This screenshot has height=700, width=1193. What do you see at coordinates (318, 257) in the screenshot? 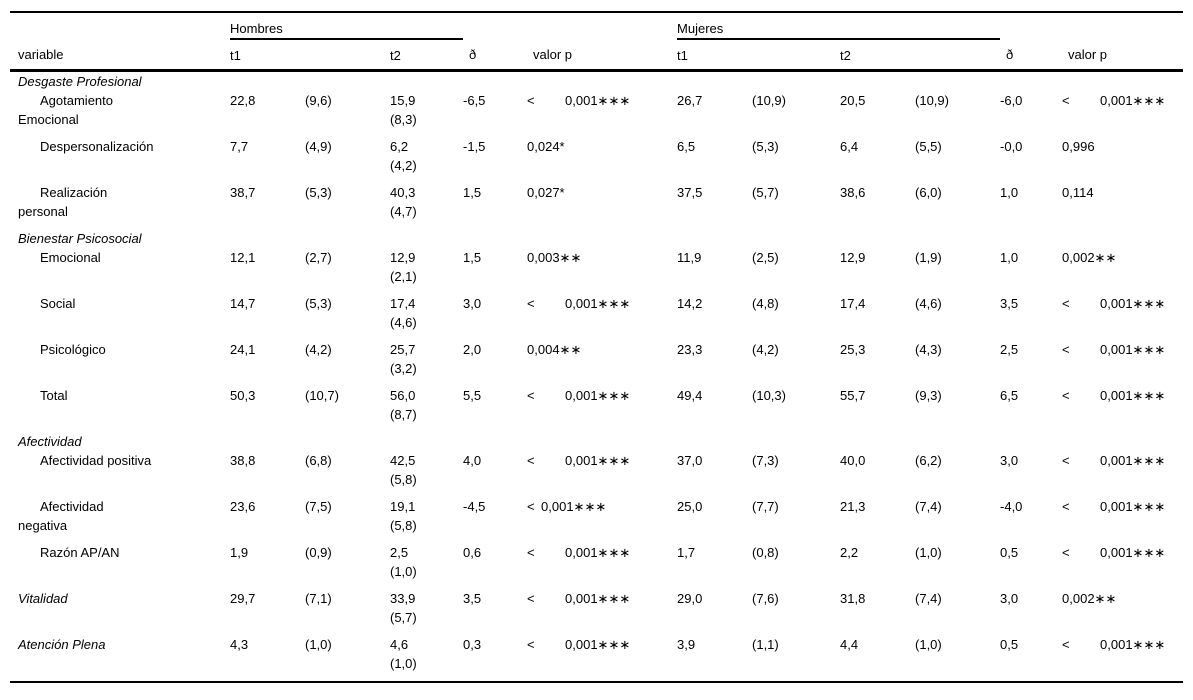
I see `sd-t1-h: (2,7)` at bounding box center [318, 257].